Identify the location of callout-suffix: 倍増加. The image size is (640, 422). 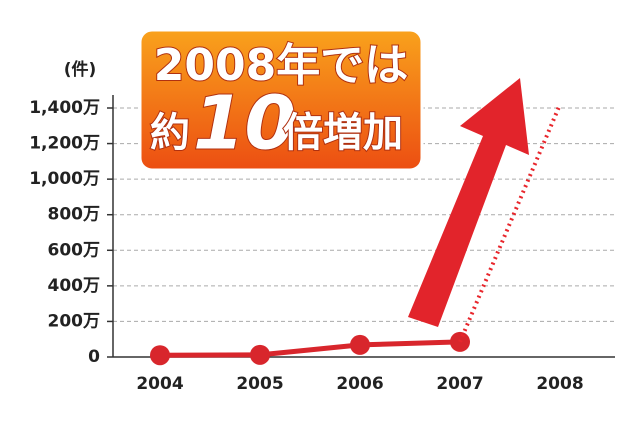
(343, 133).